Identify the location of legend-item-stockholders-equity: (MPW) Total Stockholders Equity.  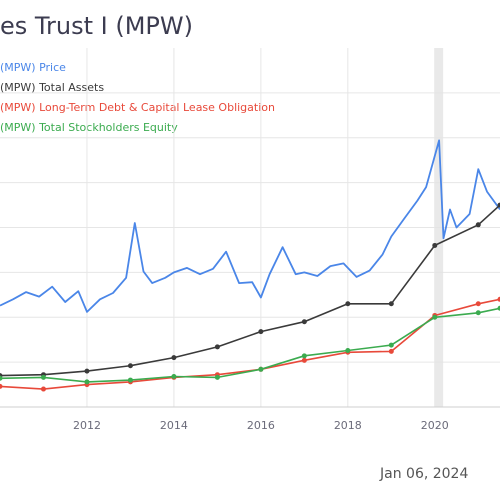
(89, 127).